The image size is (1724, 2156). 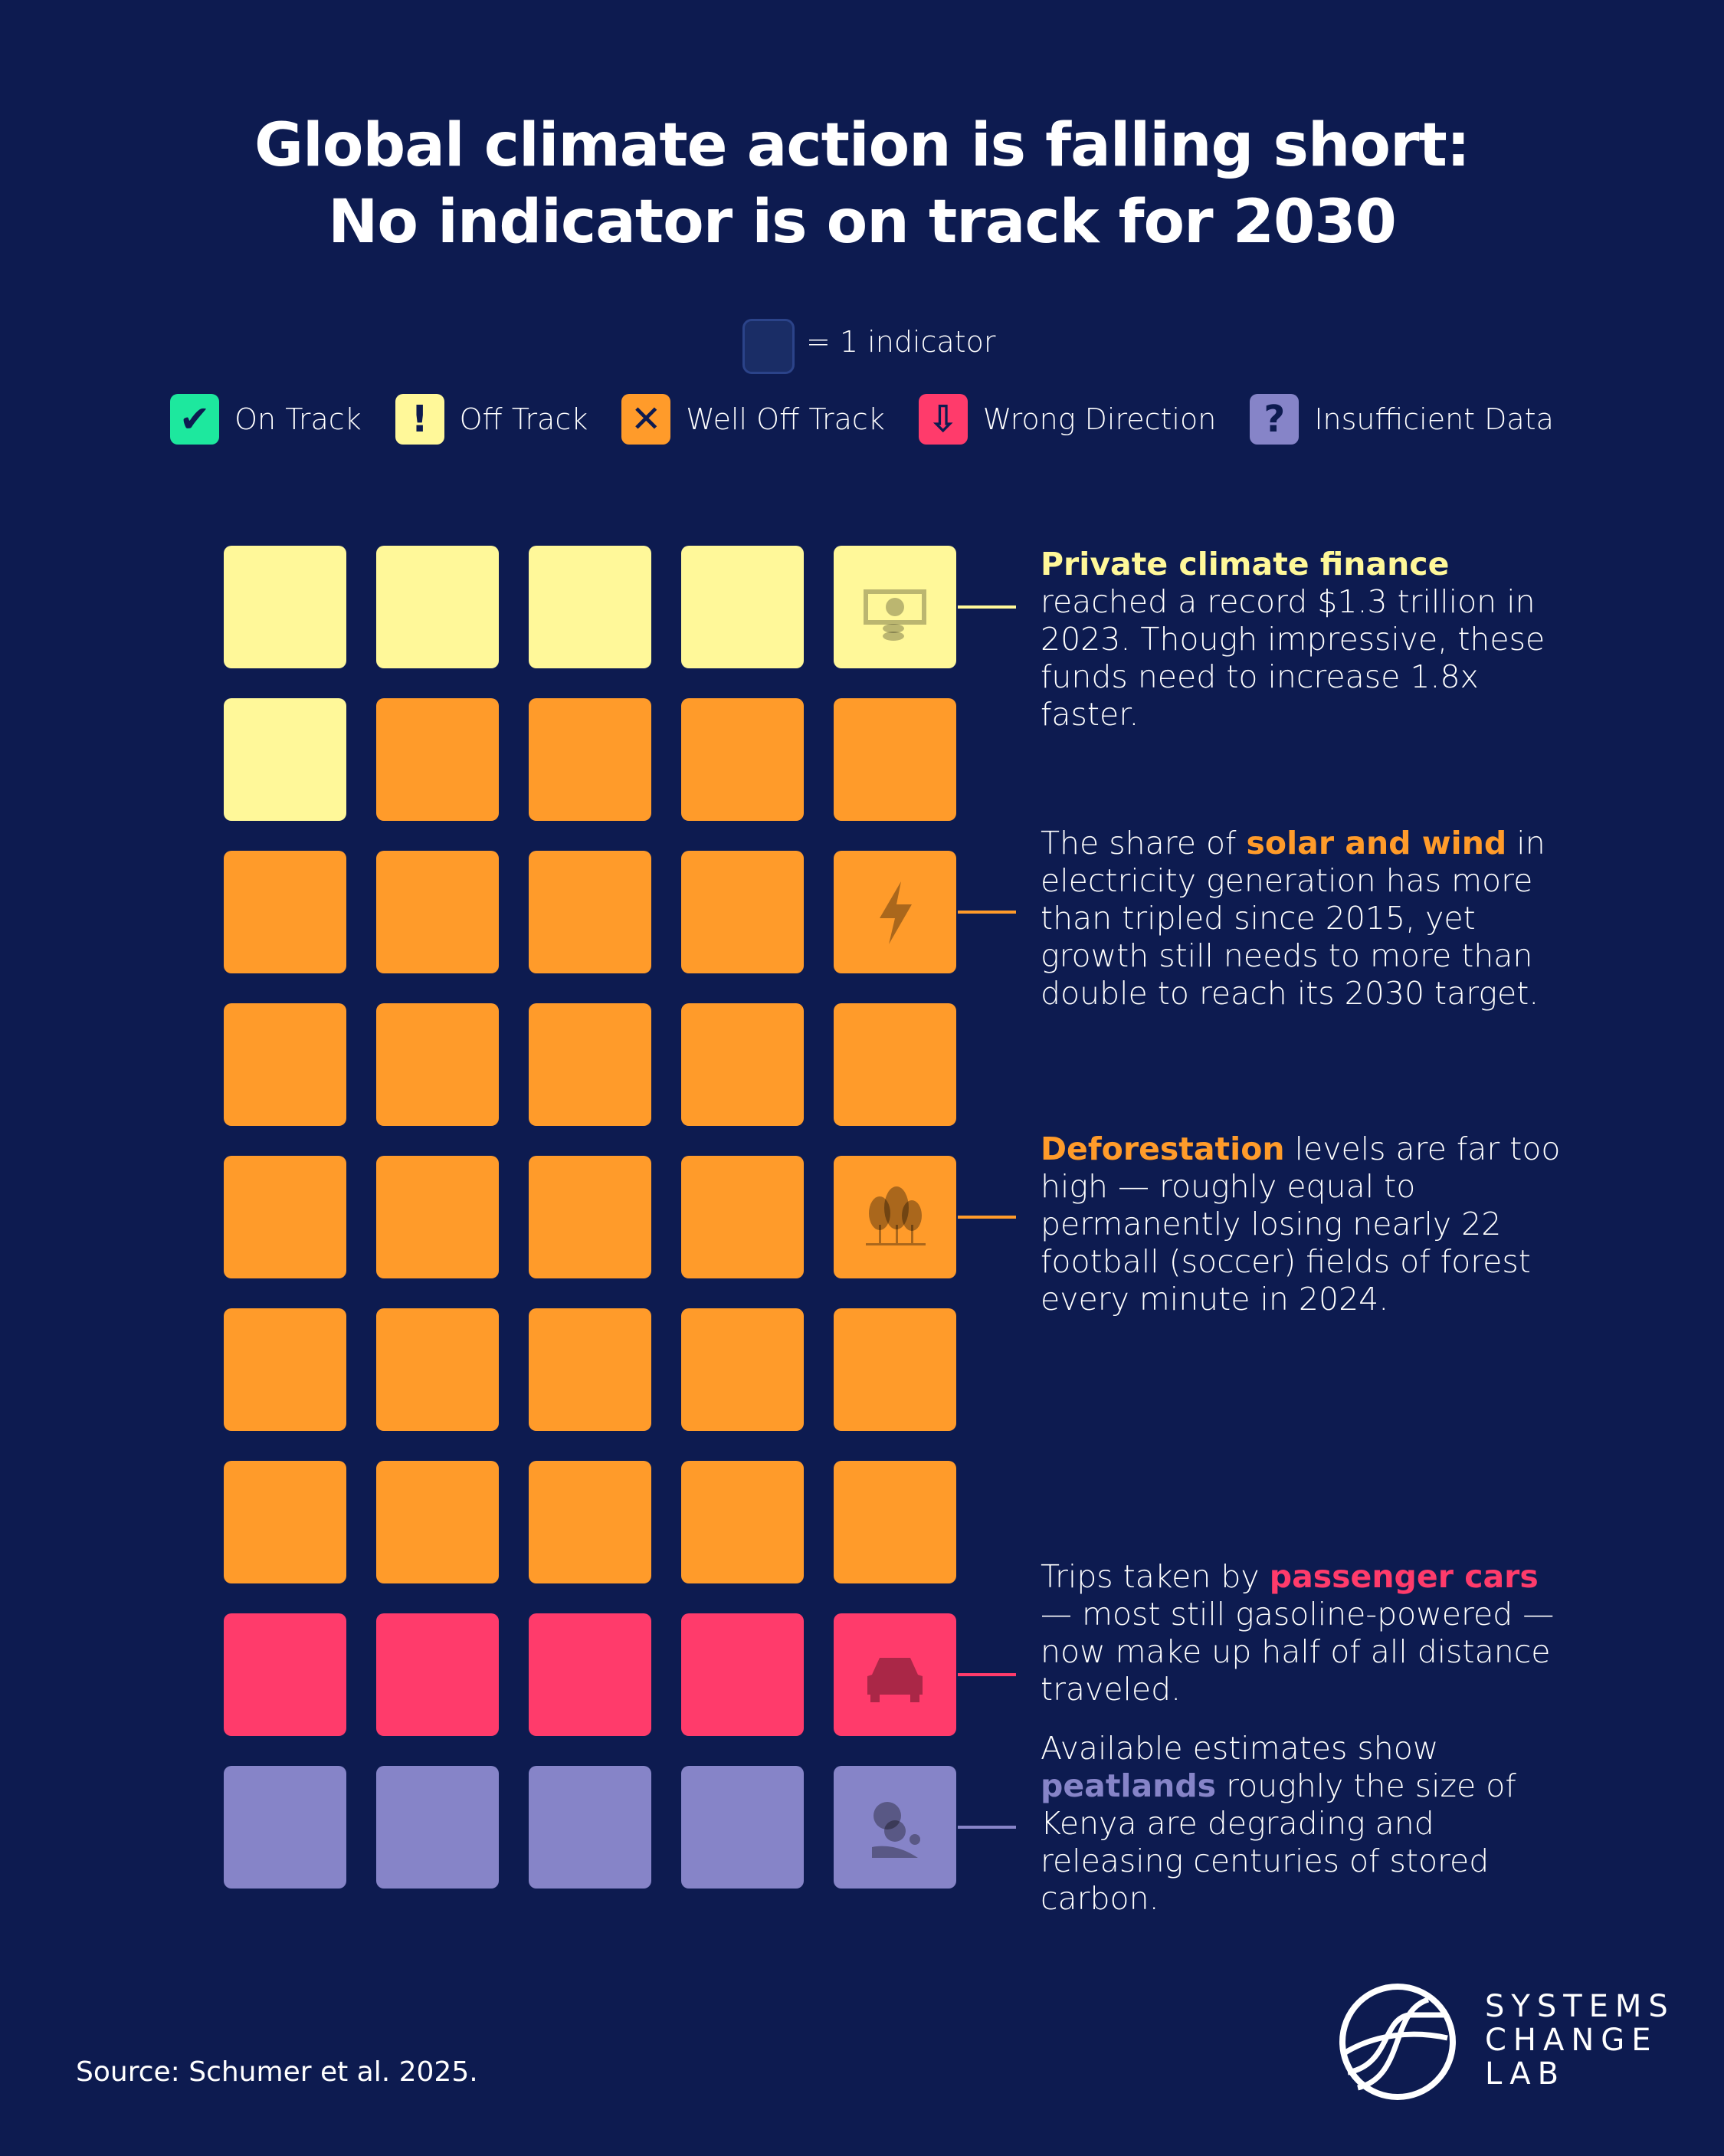 What do you see at coordinates (1163, 1149) in the screenshot?
I see `annotation-highlight: Deforestation` at bounding box center [1163, 1149].